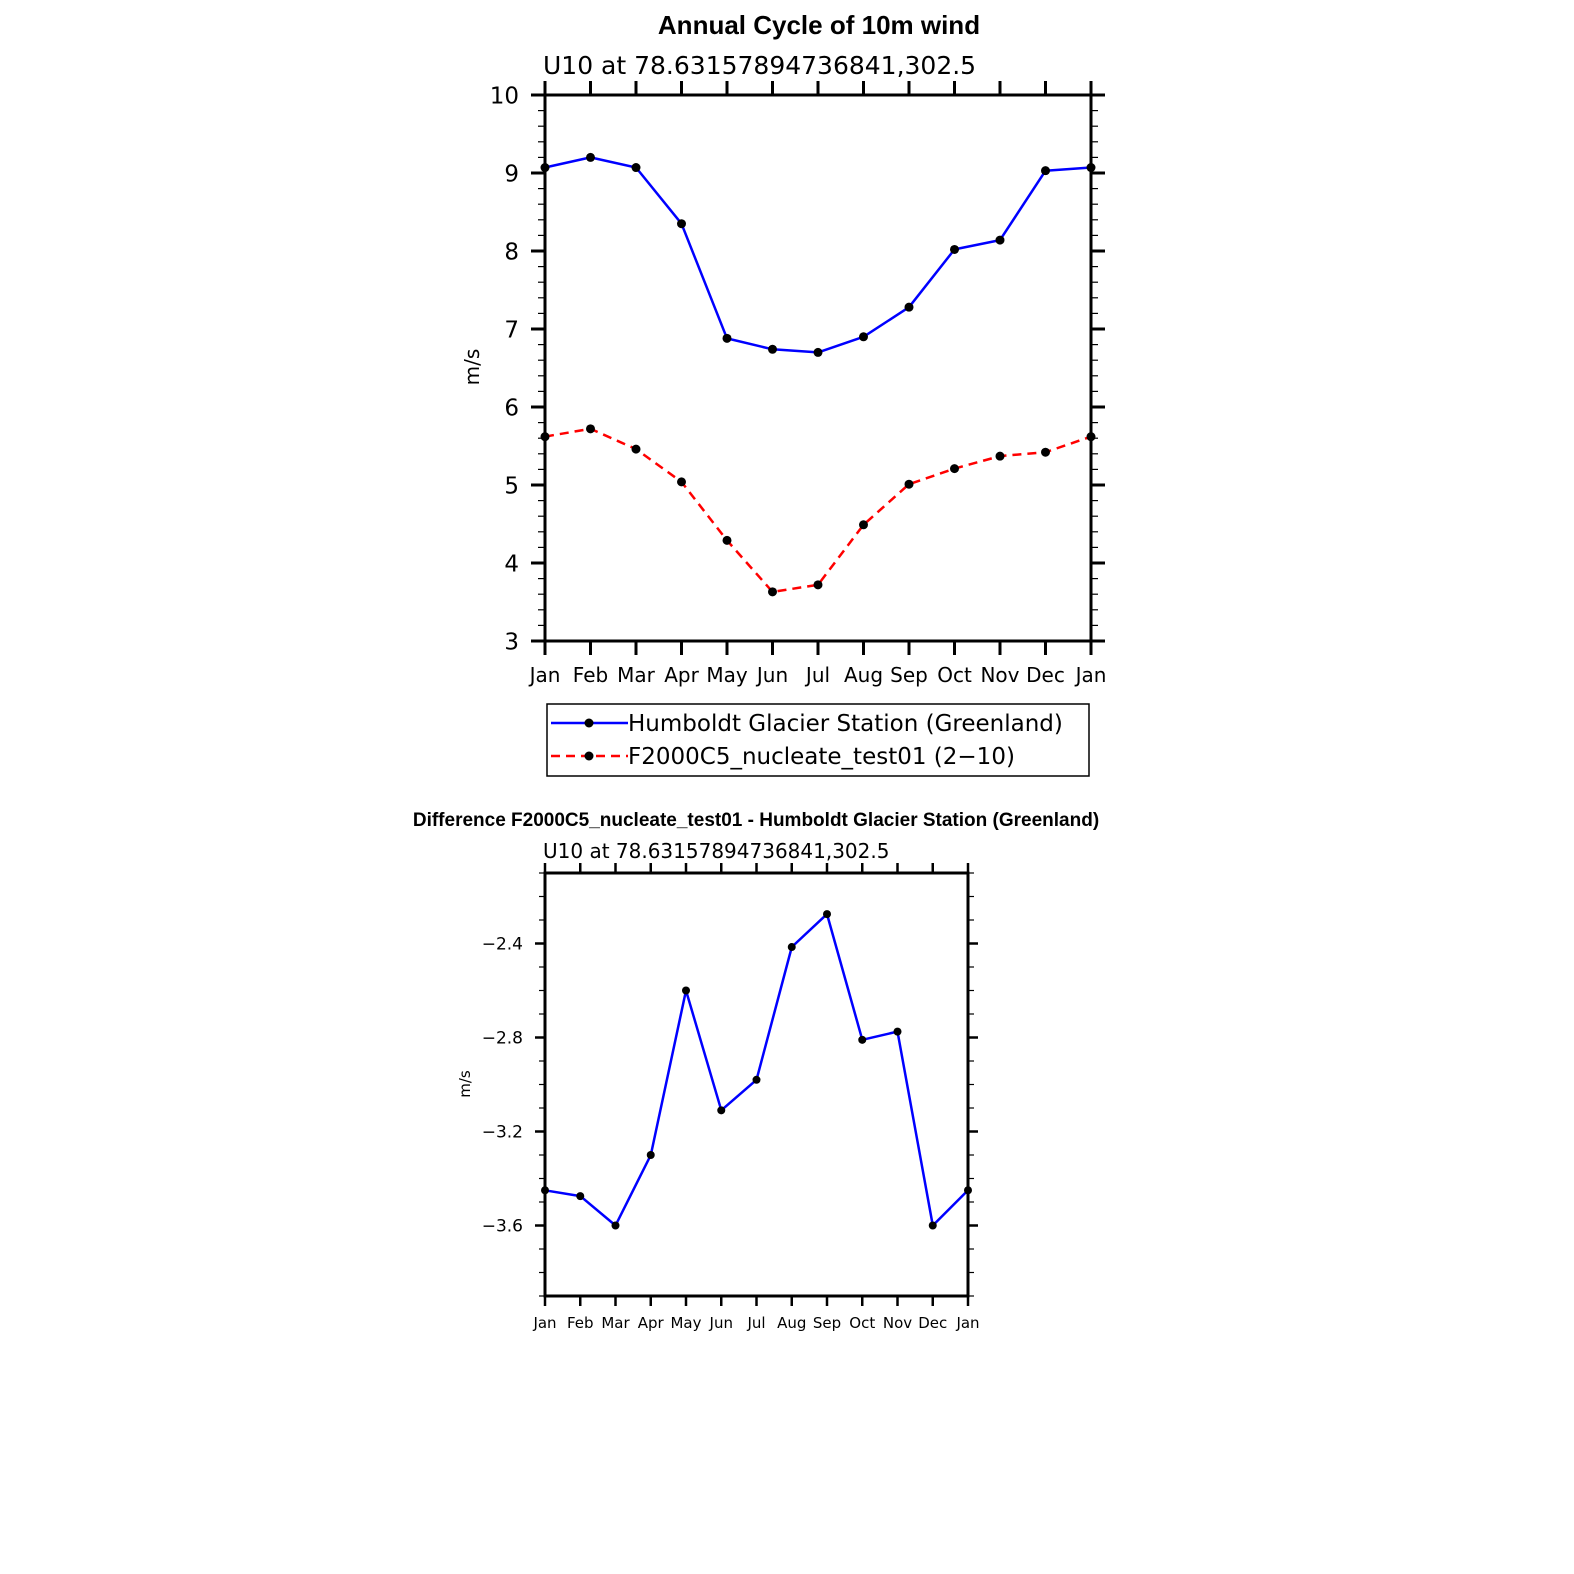 The image size is (1574, 1574). What do you see at coordinates (472, 367) in the screenshot?
I see `chart1-y-axis-label: m/s` at bounding box center [472, 367].